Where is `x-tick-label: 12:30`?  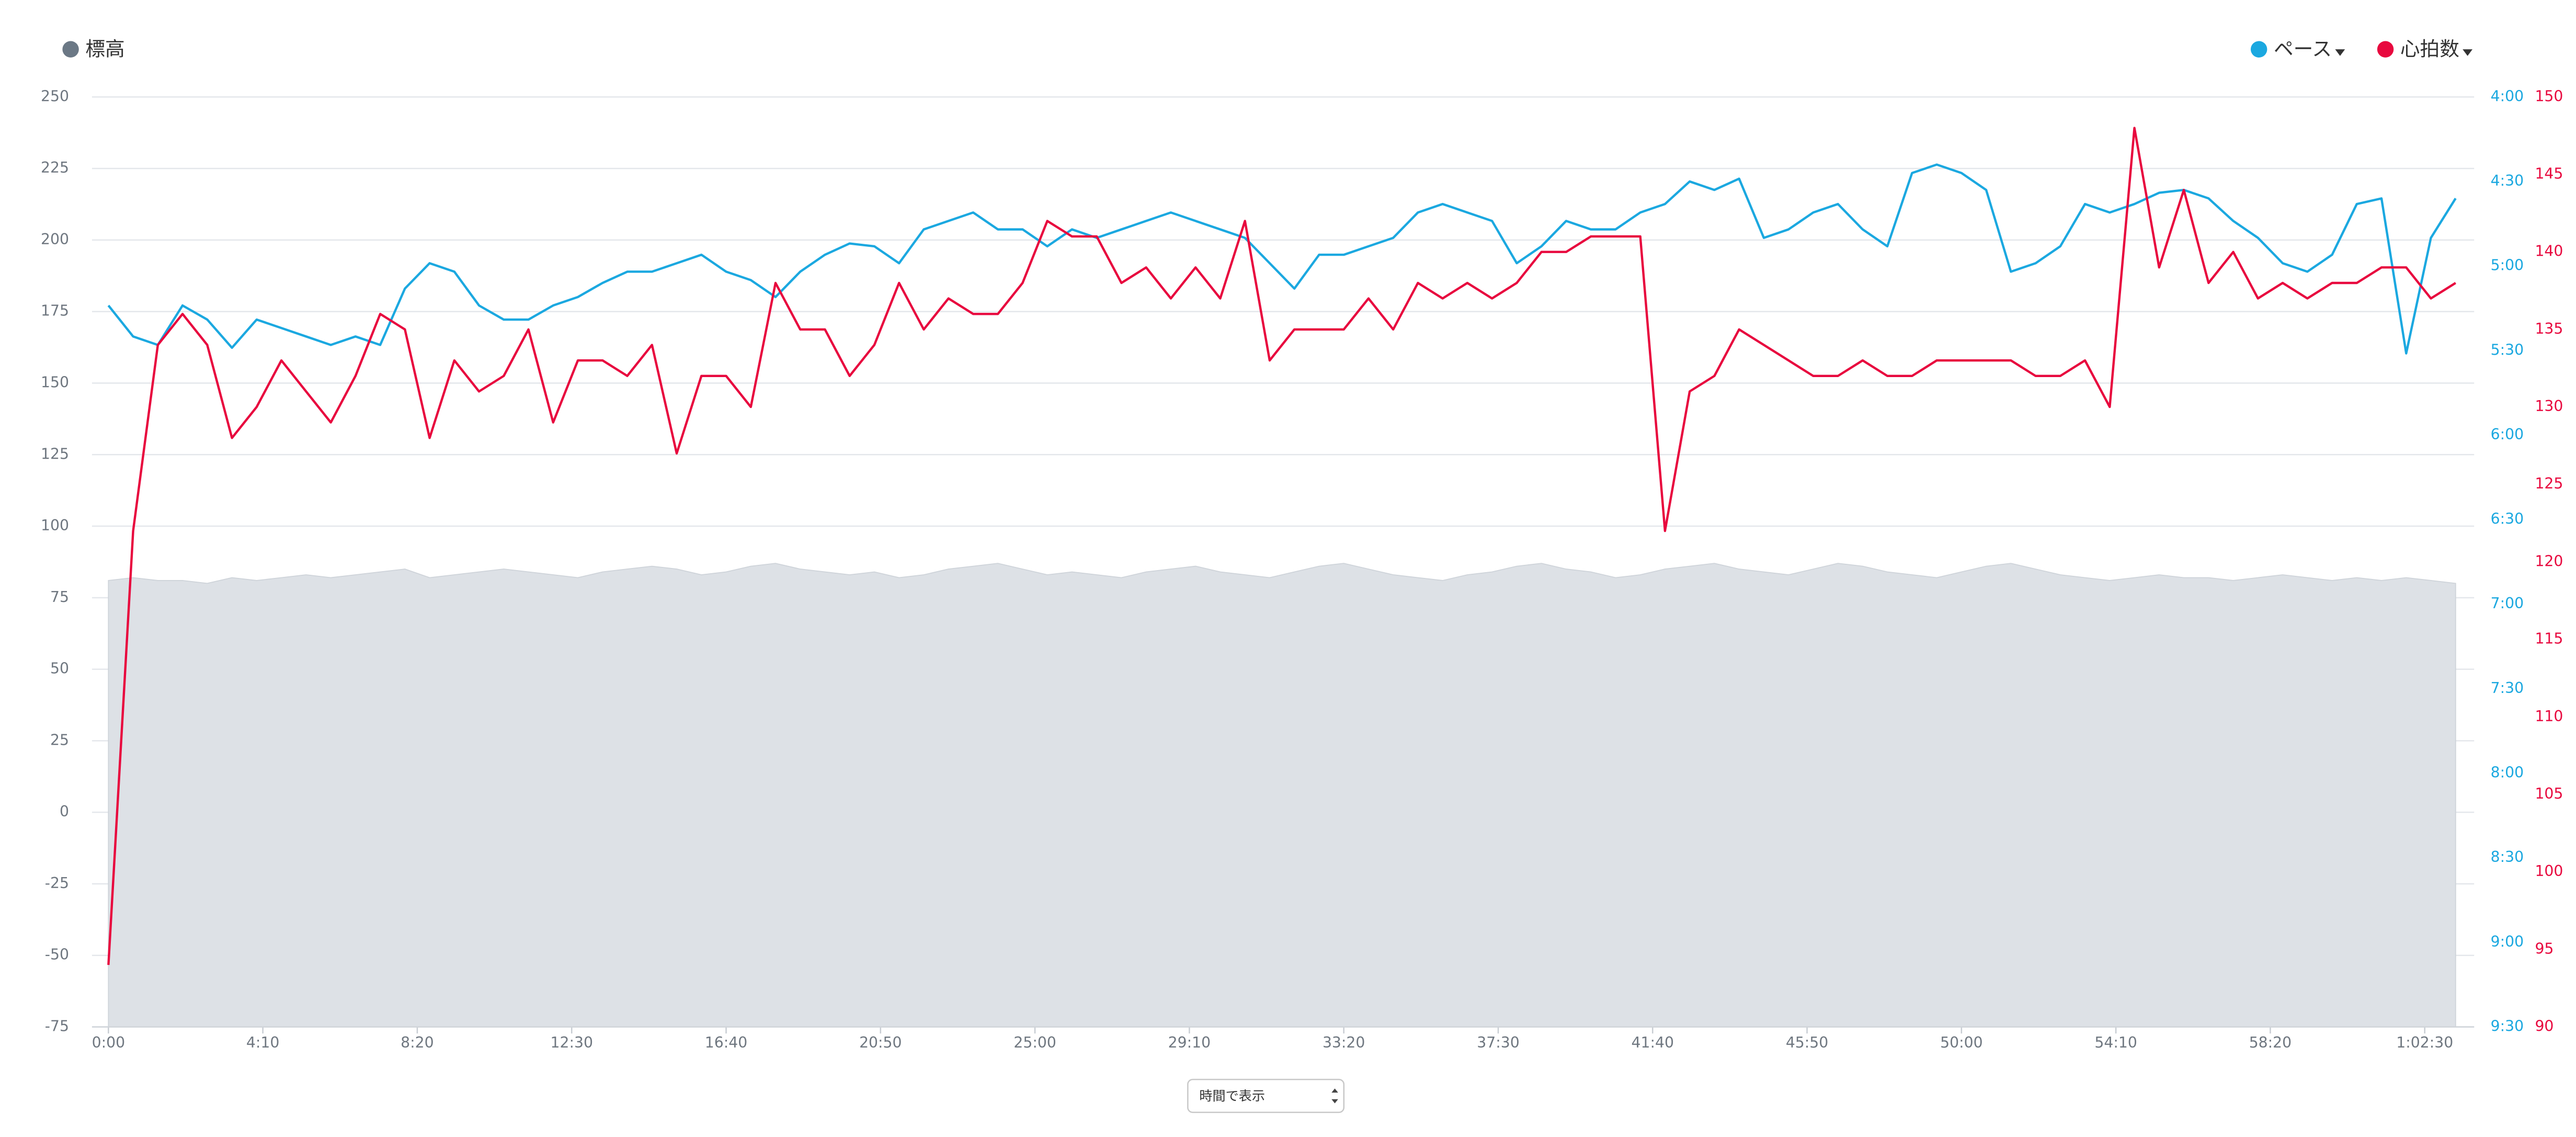 x-tick-label: 12:30 is located at coordinates (571, 1042).